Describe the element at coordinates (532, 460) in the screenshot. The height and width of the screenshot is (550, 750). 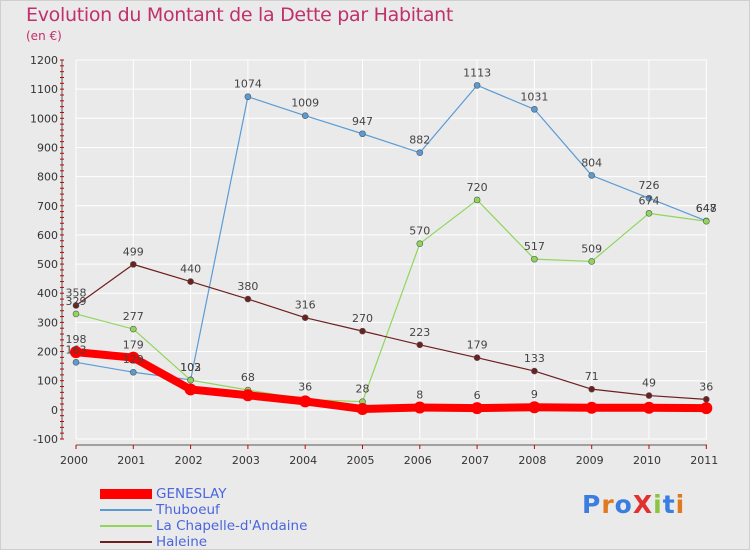
I see `x-tick-label: 2008` at that location.